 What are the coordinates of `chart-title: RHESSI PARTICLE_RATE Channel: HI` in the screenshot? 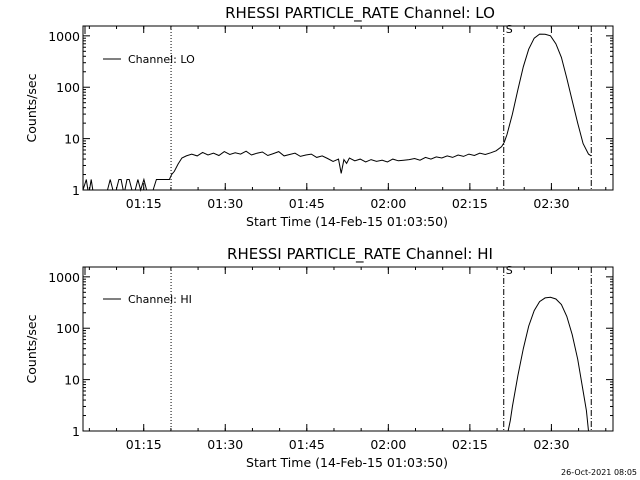 It's located at (360, 254).